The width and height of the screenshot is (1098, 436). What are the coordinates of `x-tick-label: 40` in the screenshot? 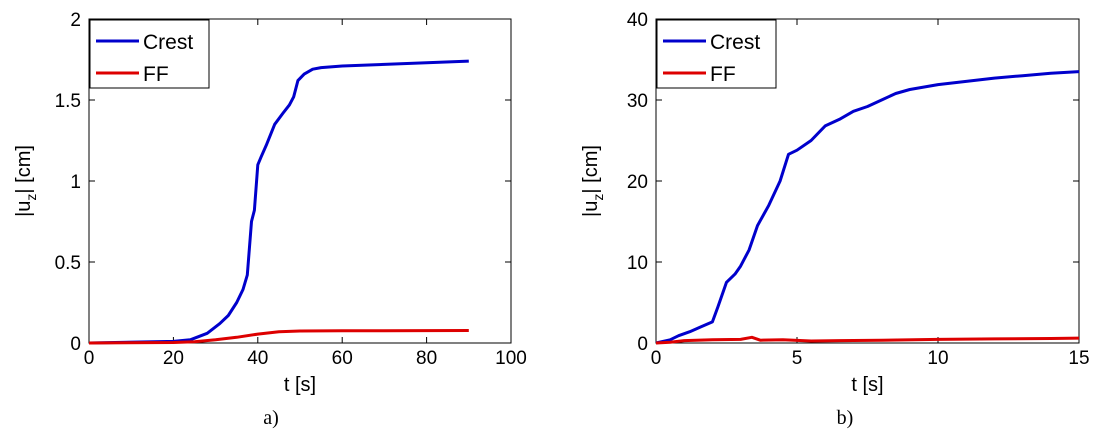 It's located at (257, 358).